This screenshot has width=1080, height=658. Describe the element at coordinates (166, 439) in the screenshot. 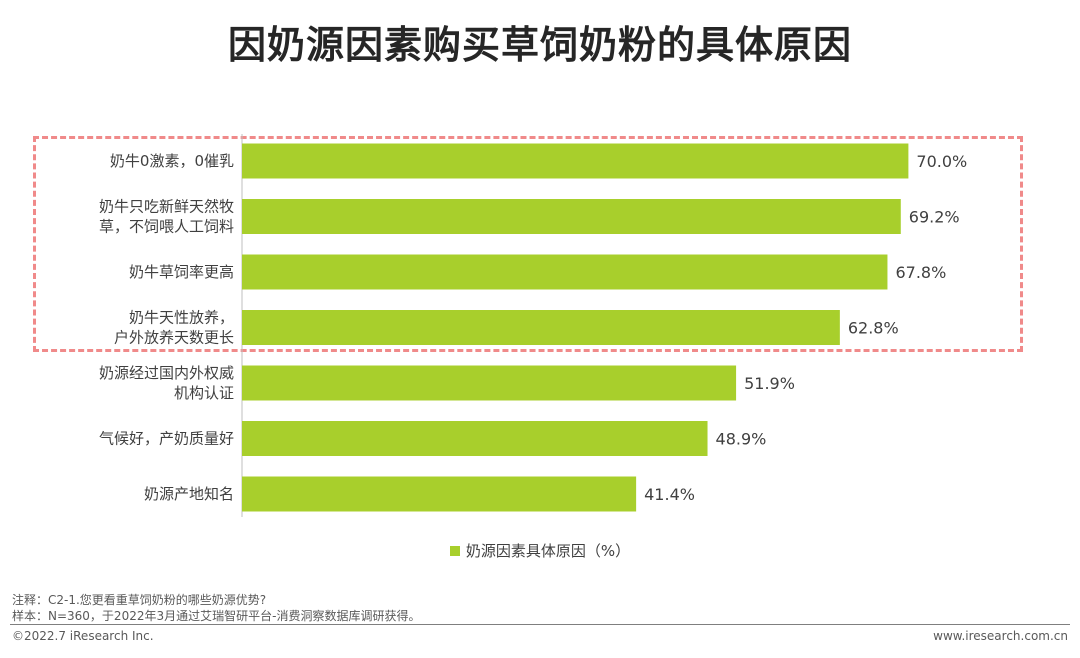

I see `category-label: 气候好，产奶质量好` at that location.